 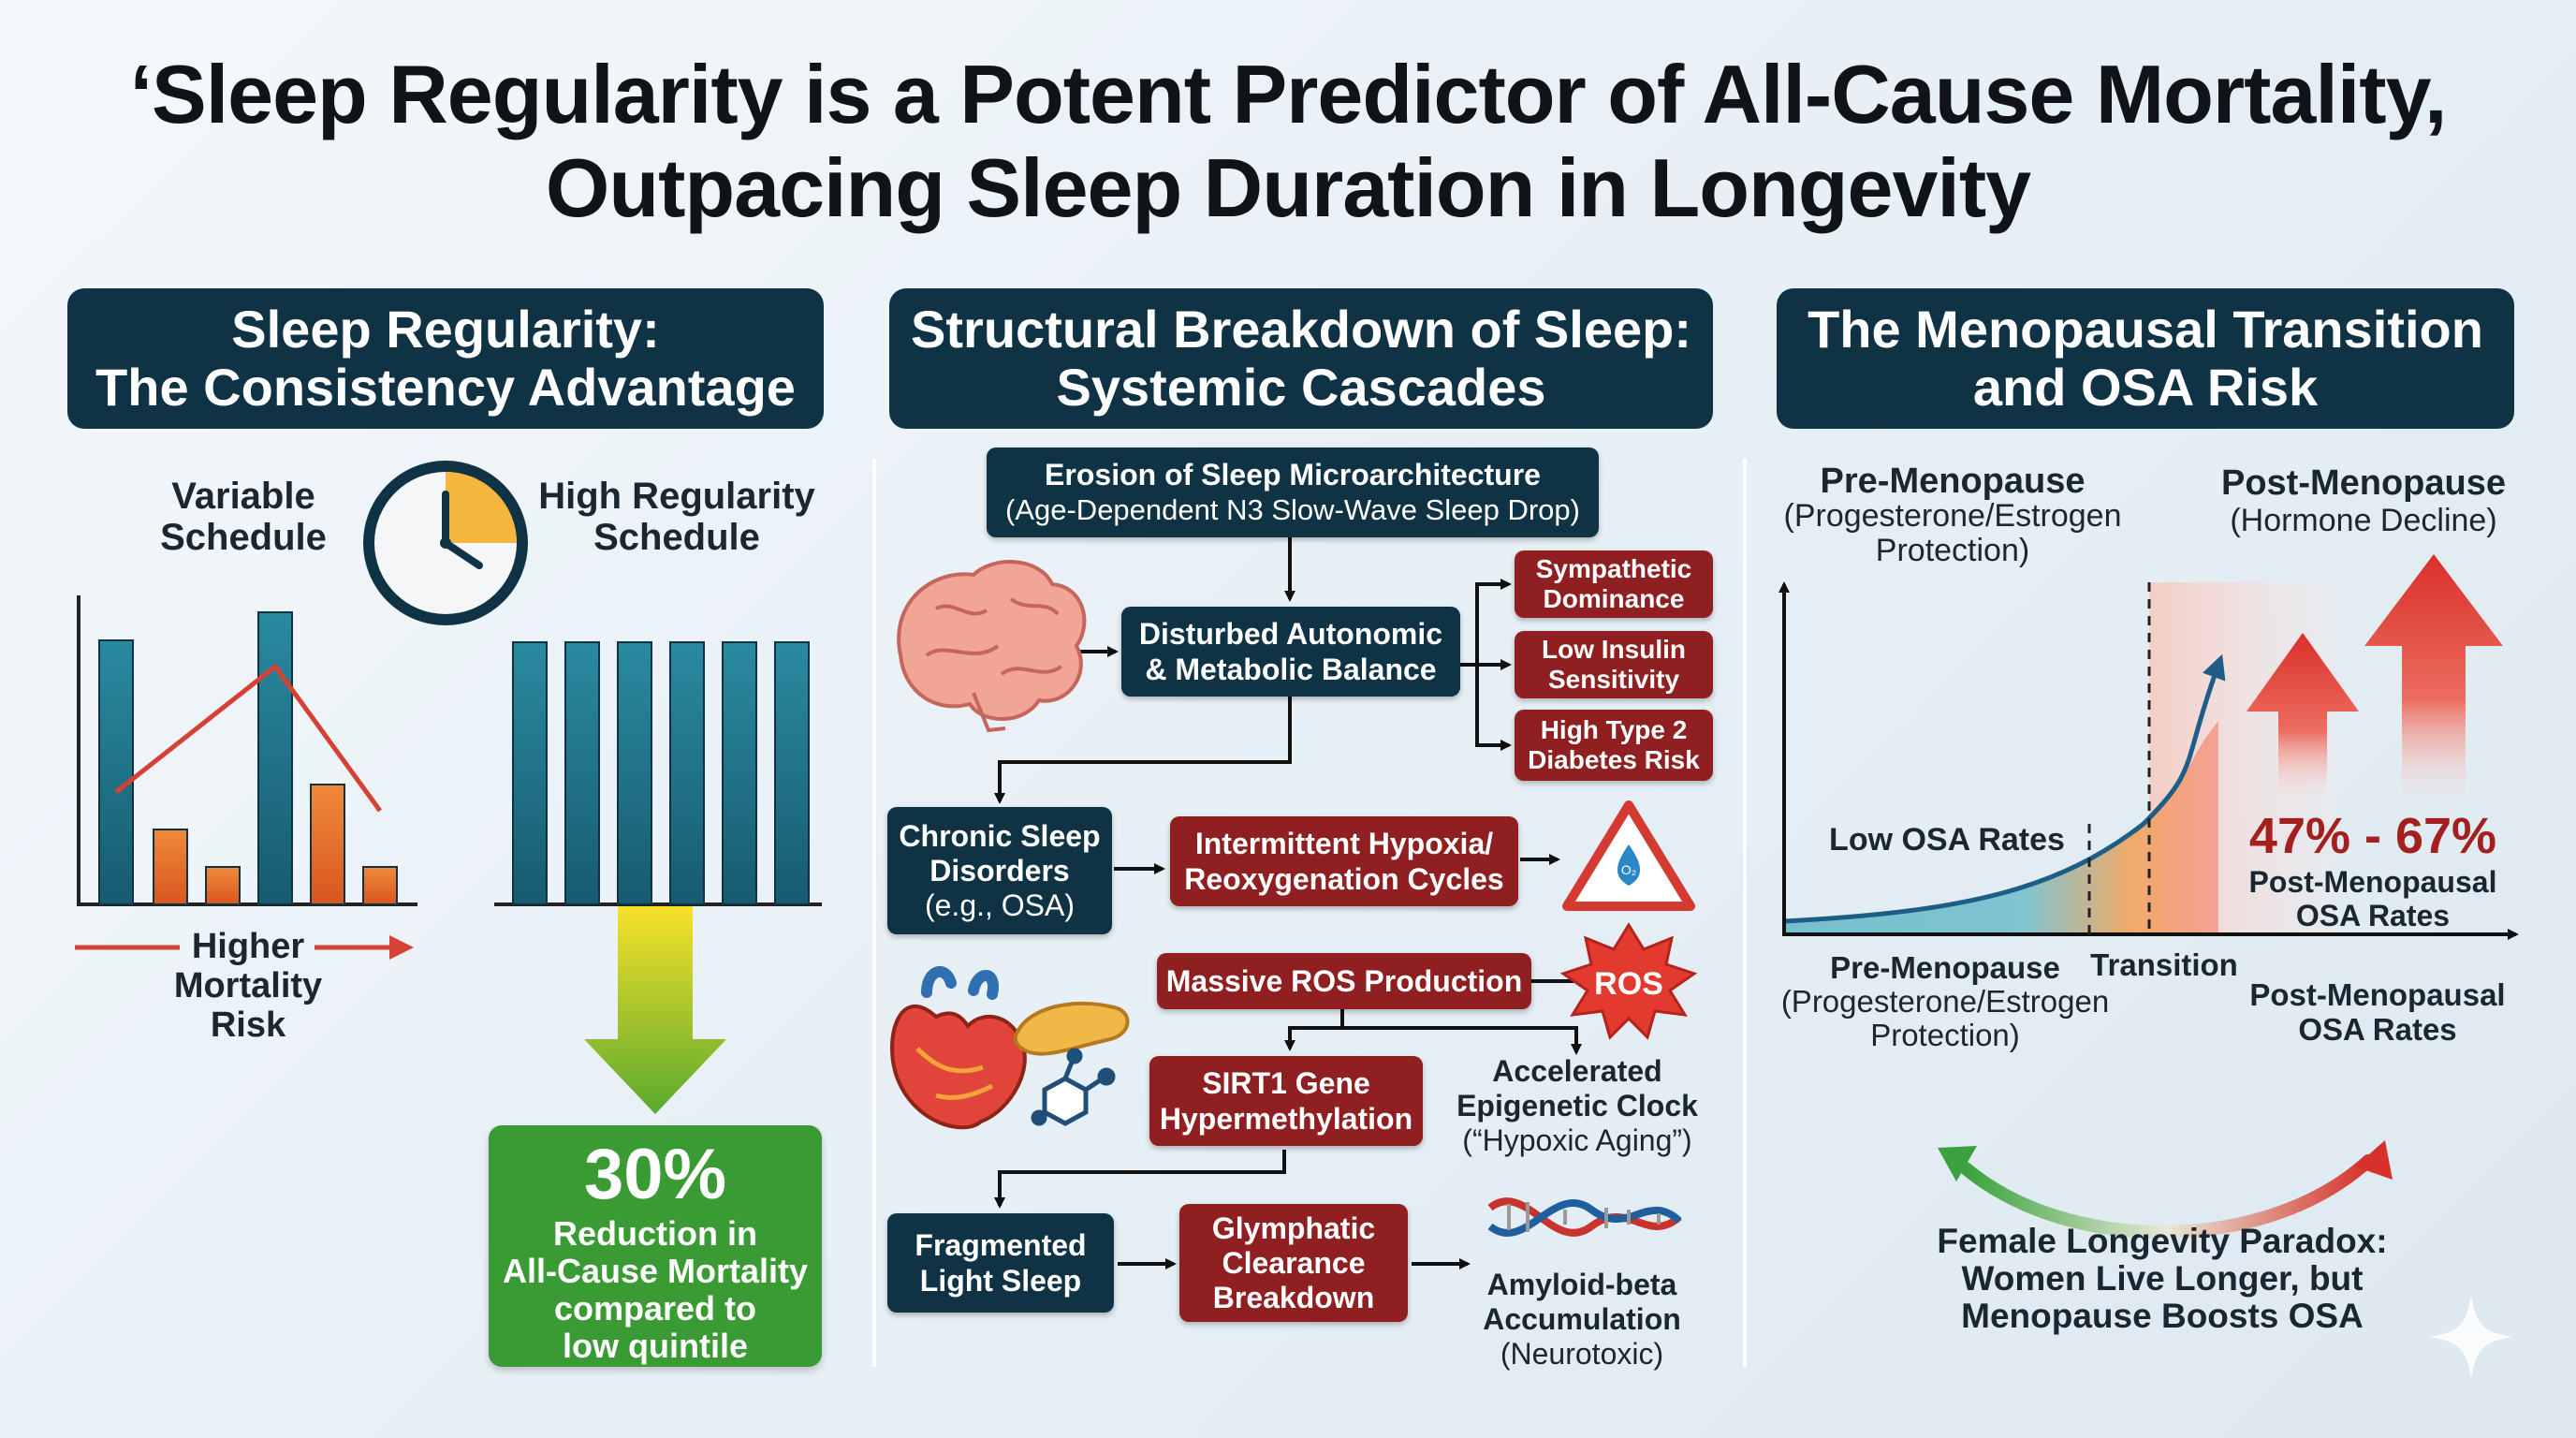 I want to click on epigenetic-line-1: Accelerated, so click(x=1577, y=1071).